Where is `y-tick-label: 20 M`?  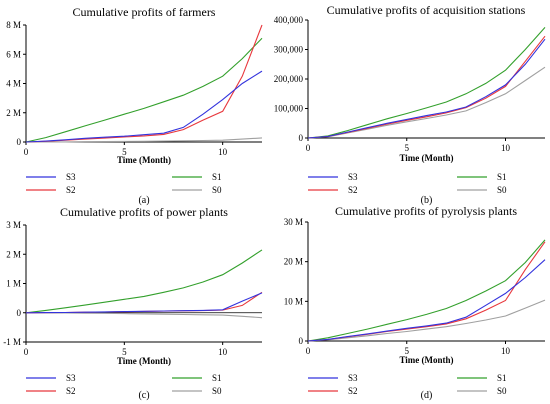 y-tick-label: 20 M is located at coordinates (293, 262).